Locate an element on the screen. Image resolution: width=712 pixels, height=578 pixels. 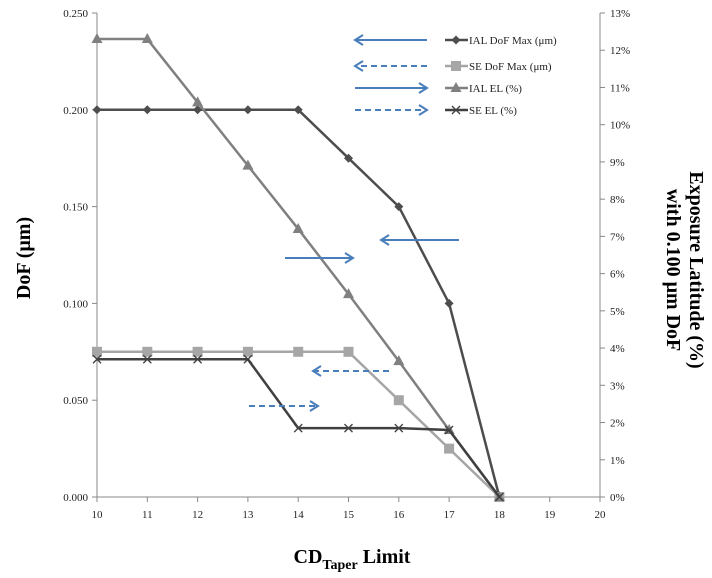
x-axis-title: CDTaper Limit is located at coordinates (352, 559).